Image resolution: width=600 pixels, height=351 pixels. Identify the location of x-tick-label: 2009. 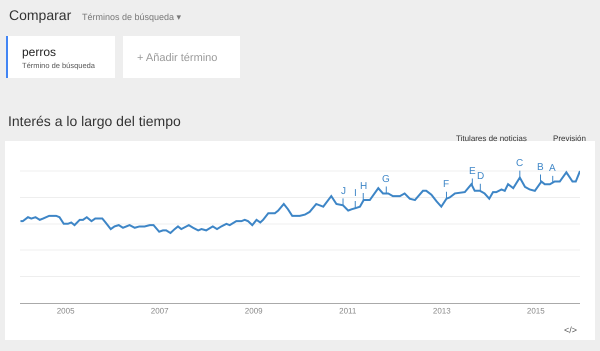
(254, 311).